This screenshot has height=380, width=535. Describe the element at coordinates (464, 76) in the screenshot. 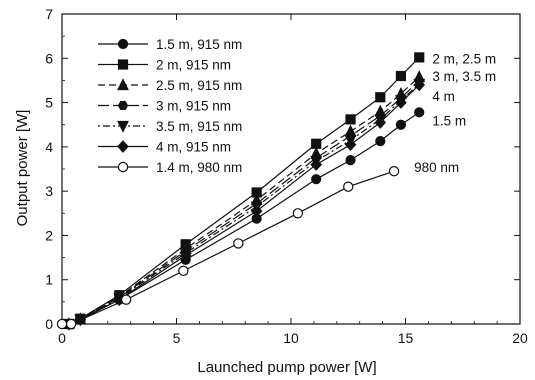

I see `annotation-label: 3 m, 3.5 m` at that location.